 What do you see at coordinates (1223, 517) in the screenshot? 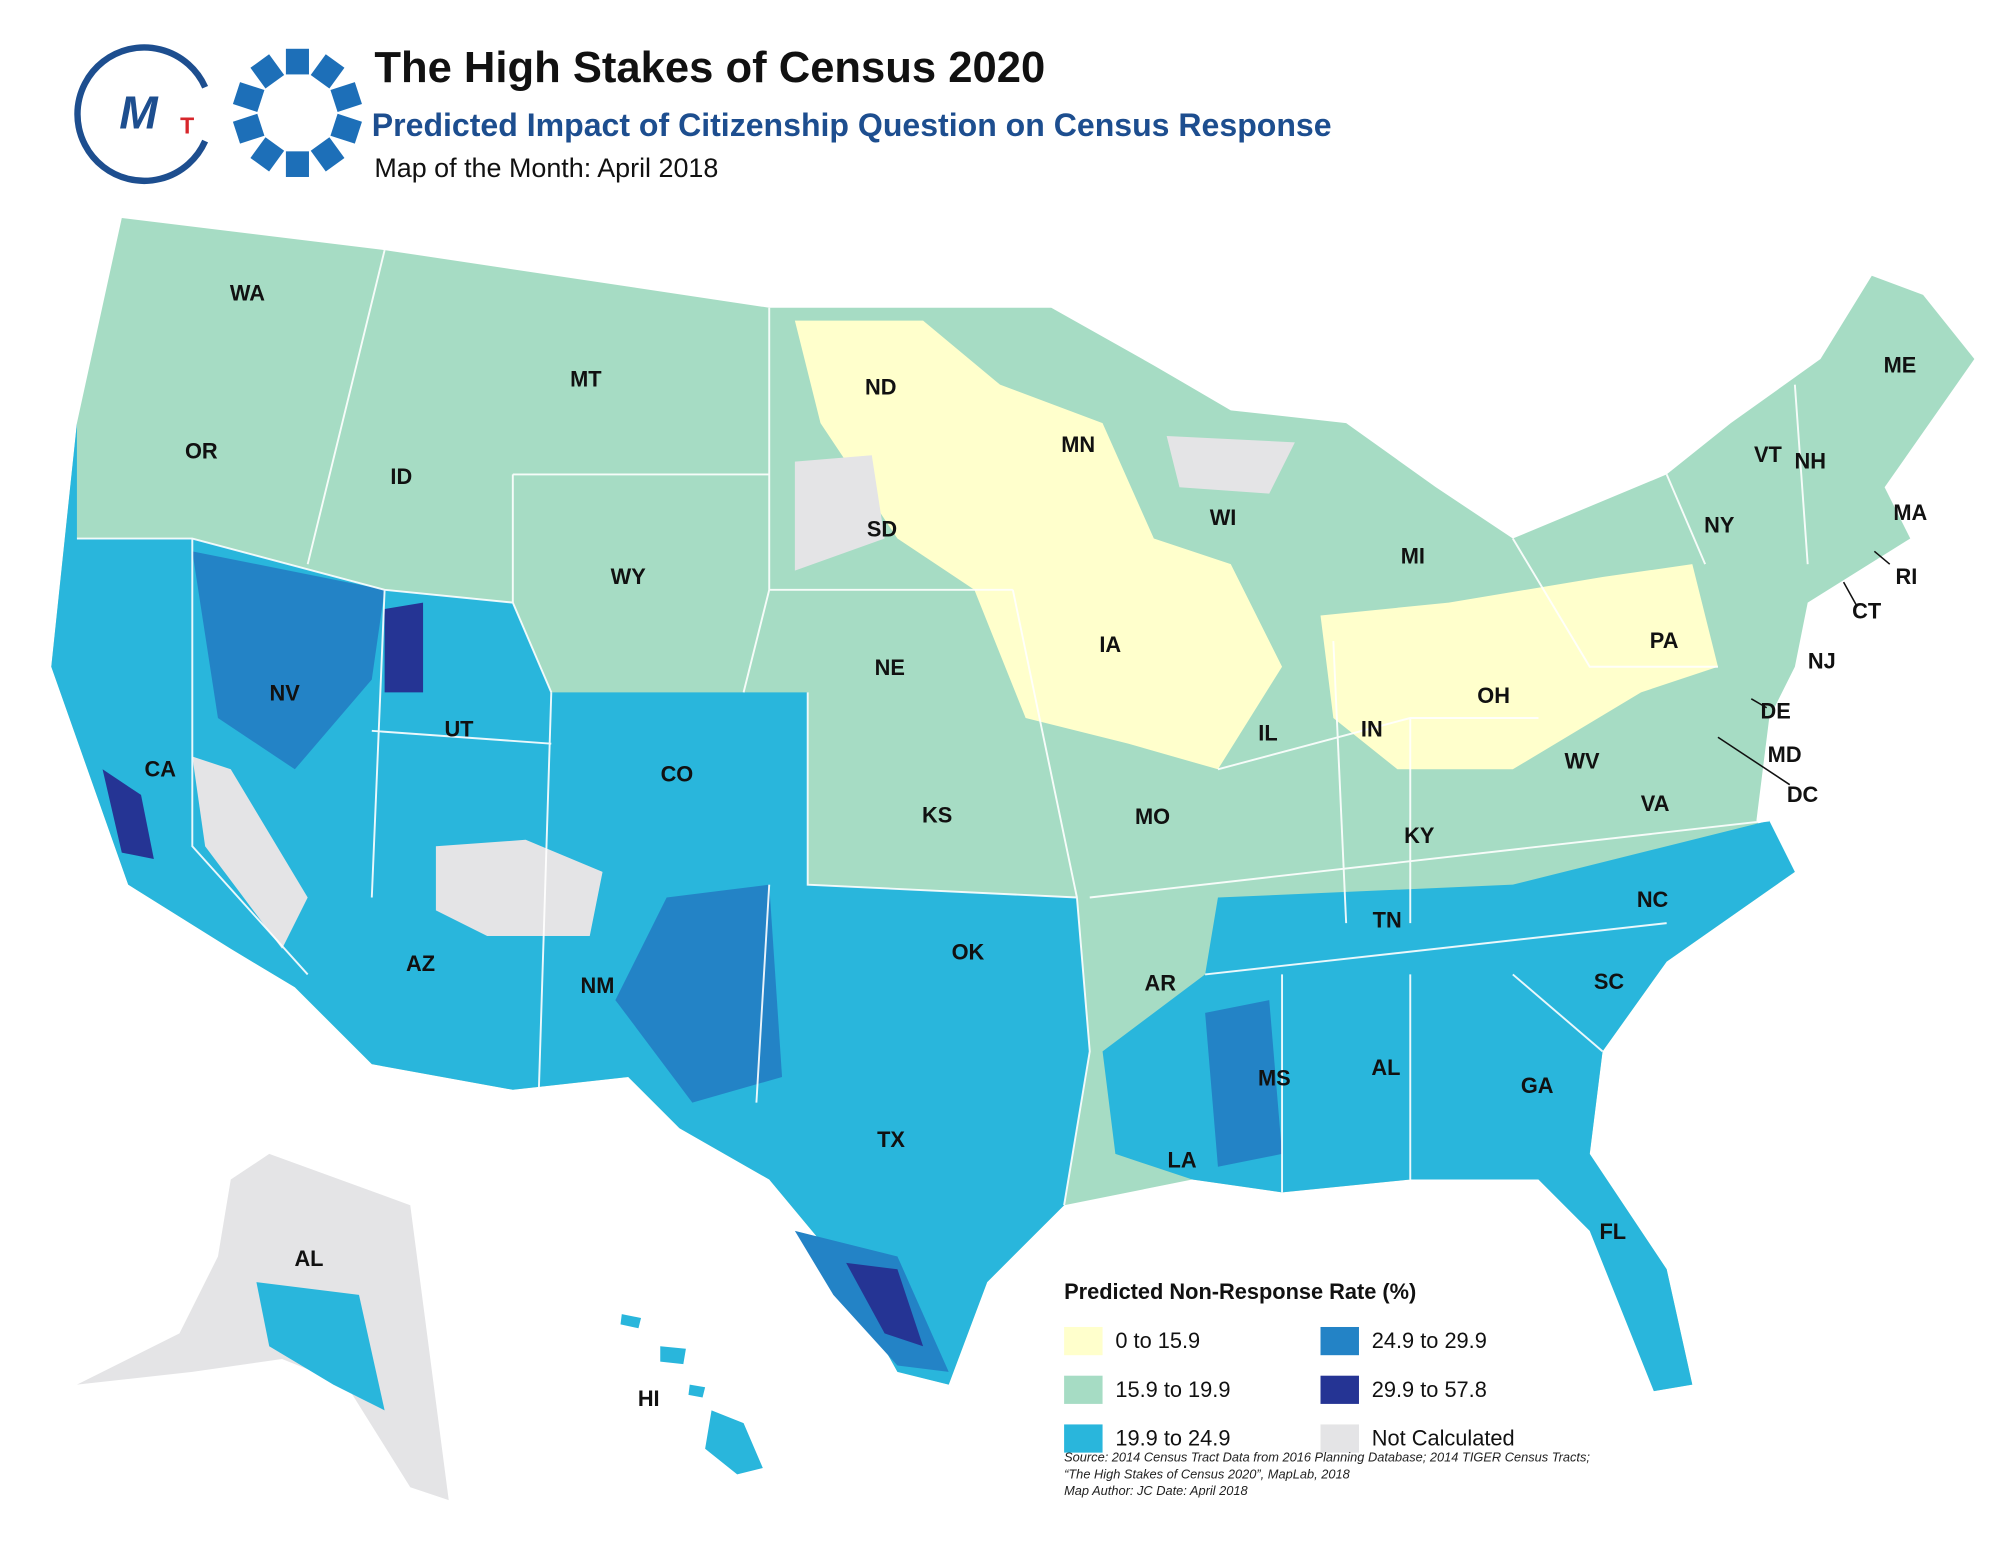
I see `state-label: WI` at bounding box center [1223, 517].